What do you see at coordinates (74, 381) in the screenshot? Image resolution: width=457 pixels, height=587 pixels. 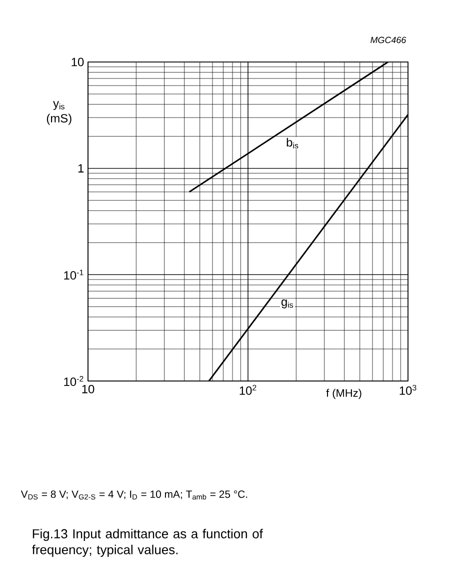 I see `y-tick-label: 10$^{-2}$` at bounding box center [74, 381].